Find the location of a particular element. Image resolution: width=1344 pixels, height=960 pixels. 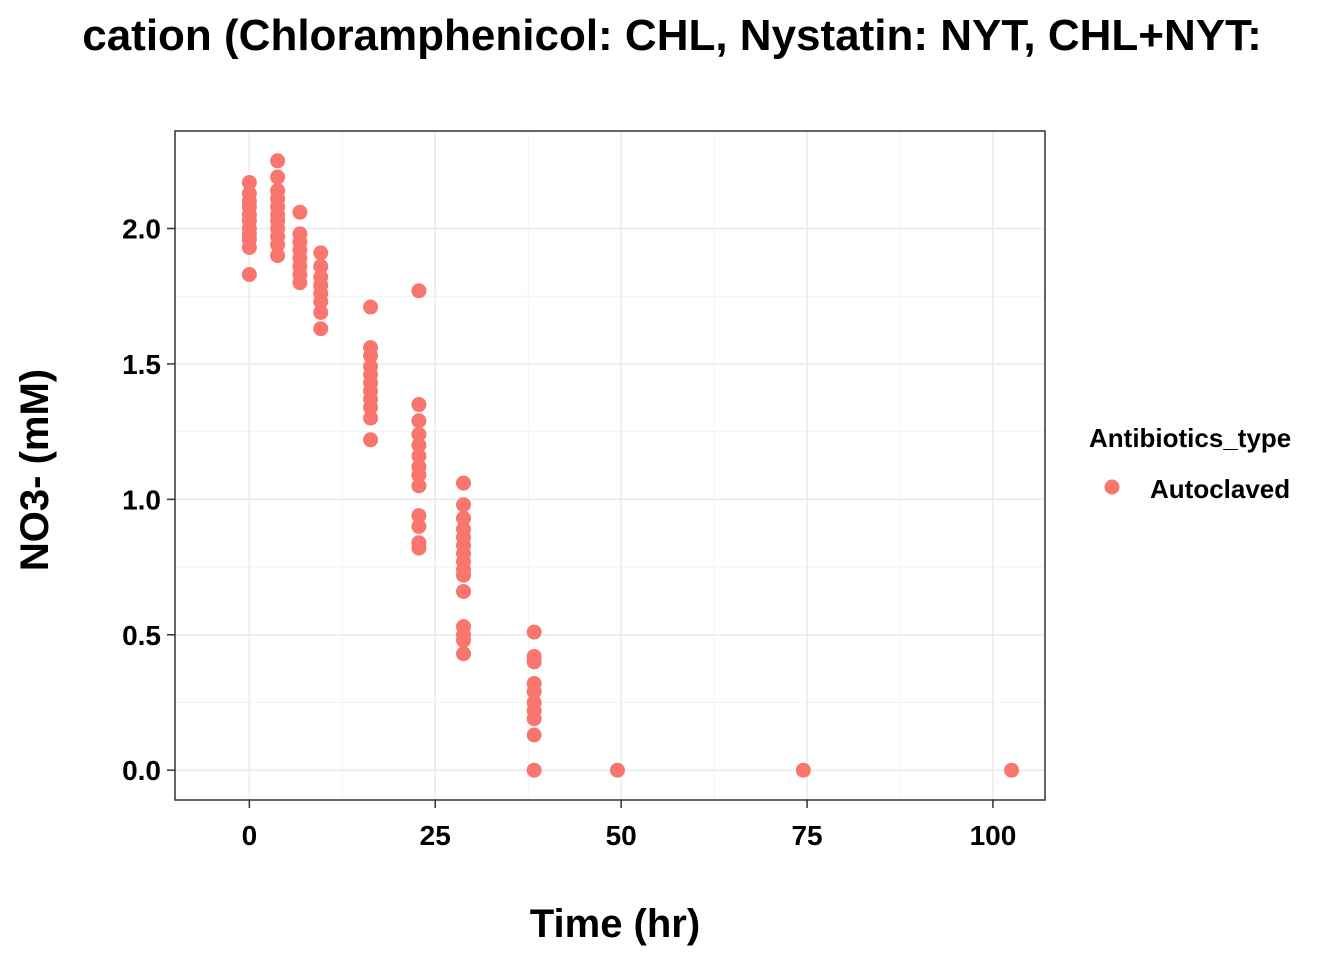

y-axis-title: NO3- (mM) is located at coordinates (35, 470).